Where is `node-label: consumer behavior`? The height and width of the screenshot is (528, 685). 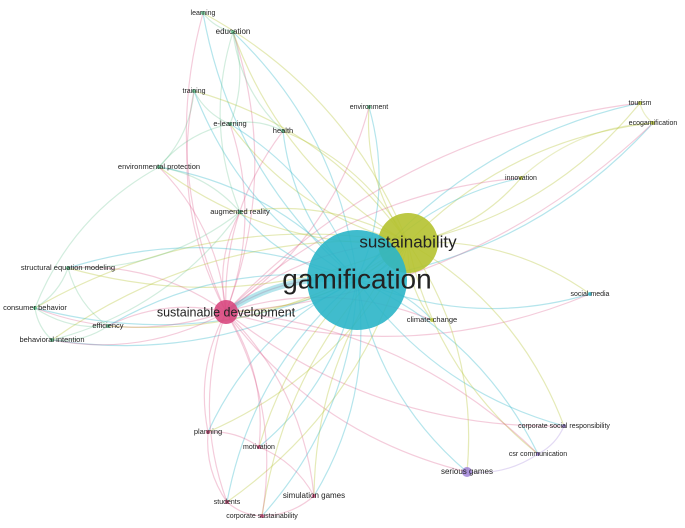 node-label: consumer behavior is located at coordinates (35, 307).